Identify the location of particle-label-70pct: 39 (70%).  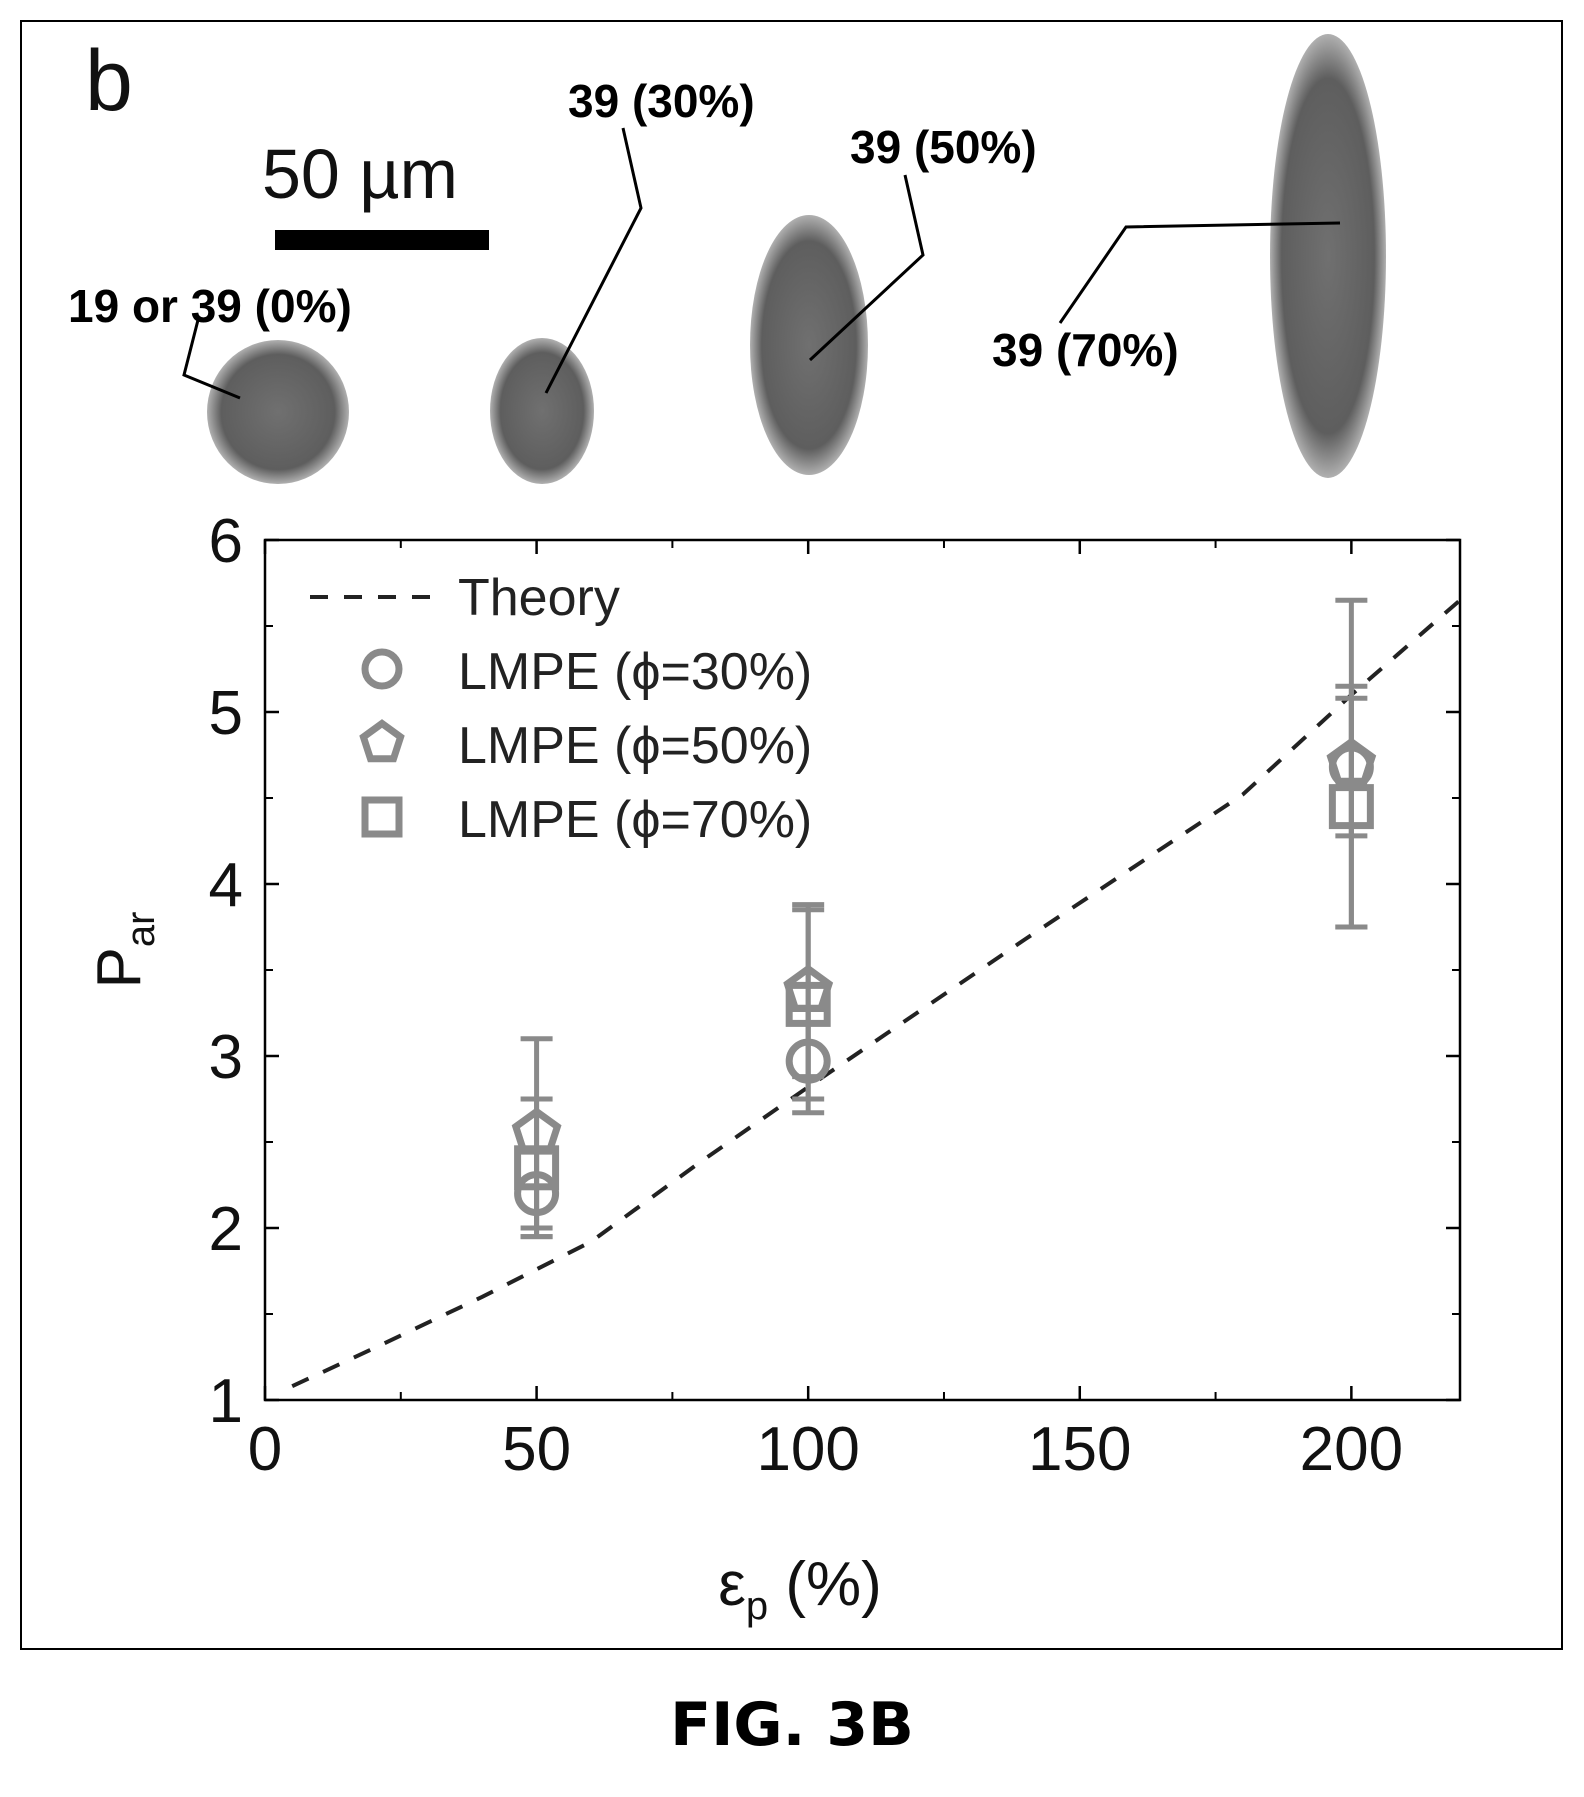
(1085, 350).